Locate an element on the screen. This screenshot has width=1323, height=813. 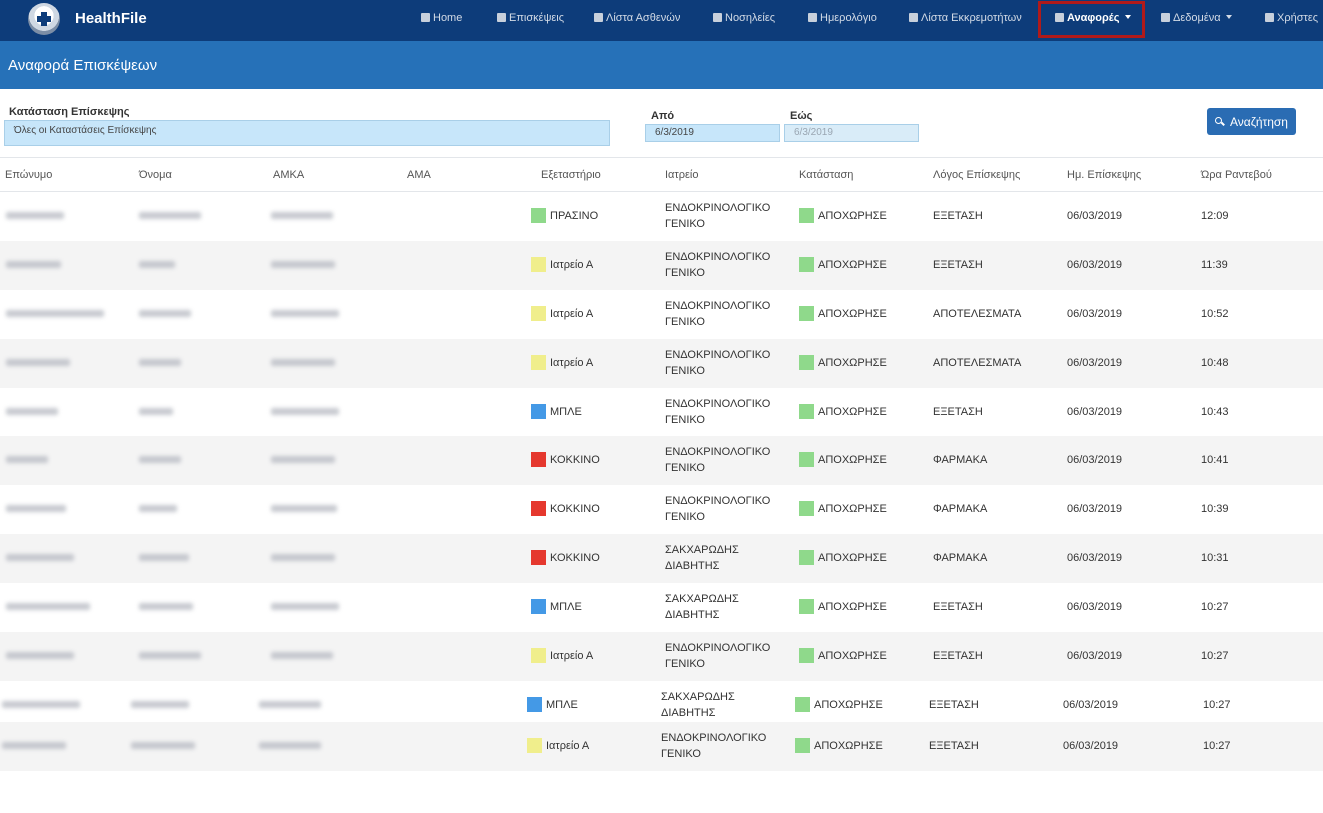
nav-item-visits: Επισκέψεις is located at coordinates (530, 18).